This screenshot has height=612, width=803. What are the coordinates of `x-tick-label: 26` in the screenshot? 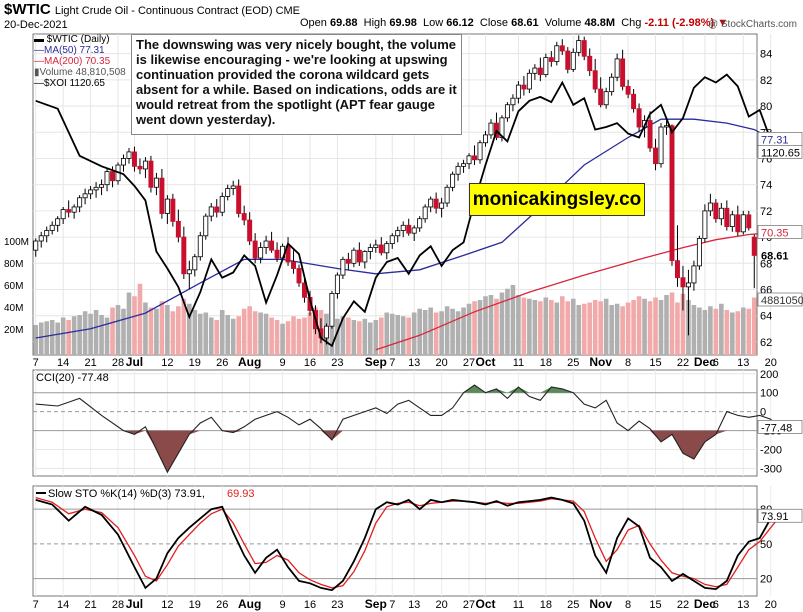 It's located at (222, 363).